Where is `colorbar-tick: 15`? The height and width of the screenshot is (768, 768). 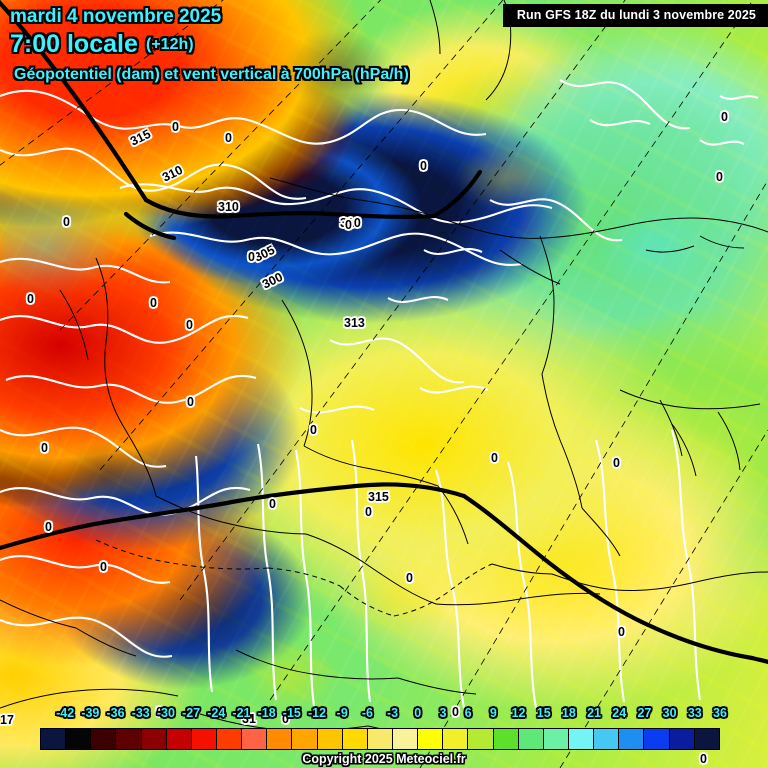 colorbar-tick: 15 is located at coordinates (543, 713).